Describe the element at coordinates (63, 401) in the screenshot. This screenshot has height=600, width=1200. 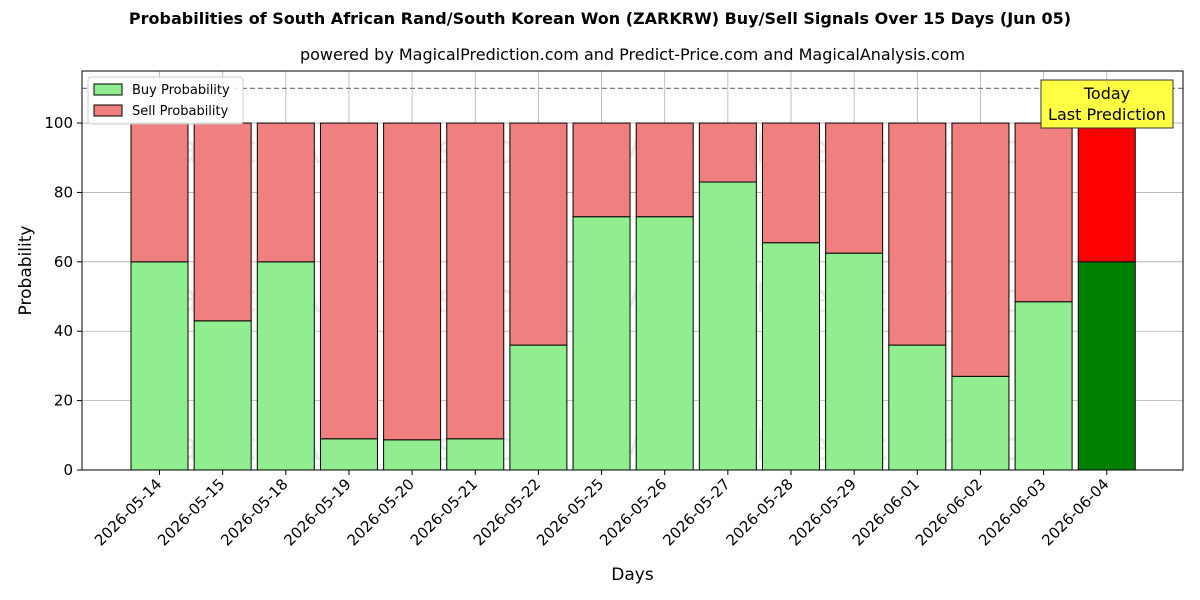
I see `y-tick-label: 20` at that location.